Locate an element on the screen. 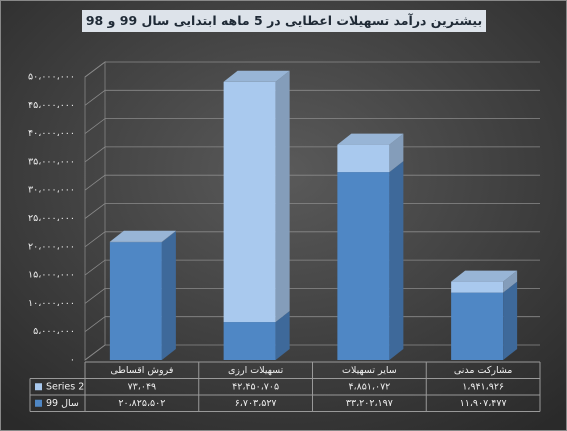 The image size is (567, 431). data-label: ۷۳،۰۴۹ is located at coordinates (142, 386).